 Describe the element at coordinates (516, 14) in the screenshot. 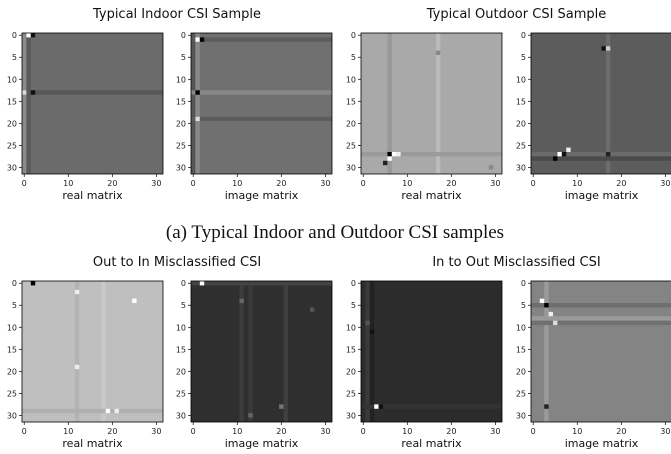

I see `panel-title: Typical Outdoor CSI Sample` at that location.